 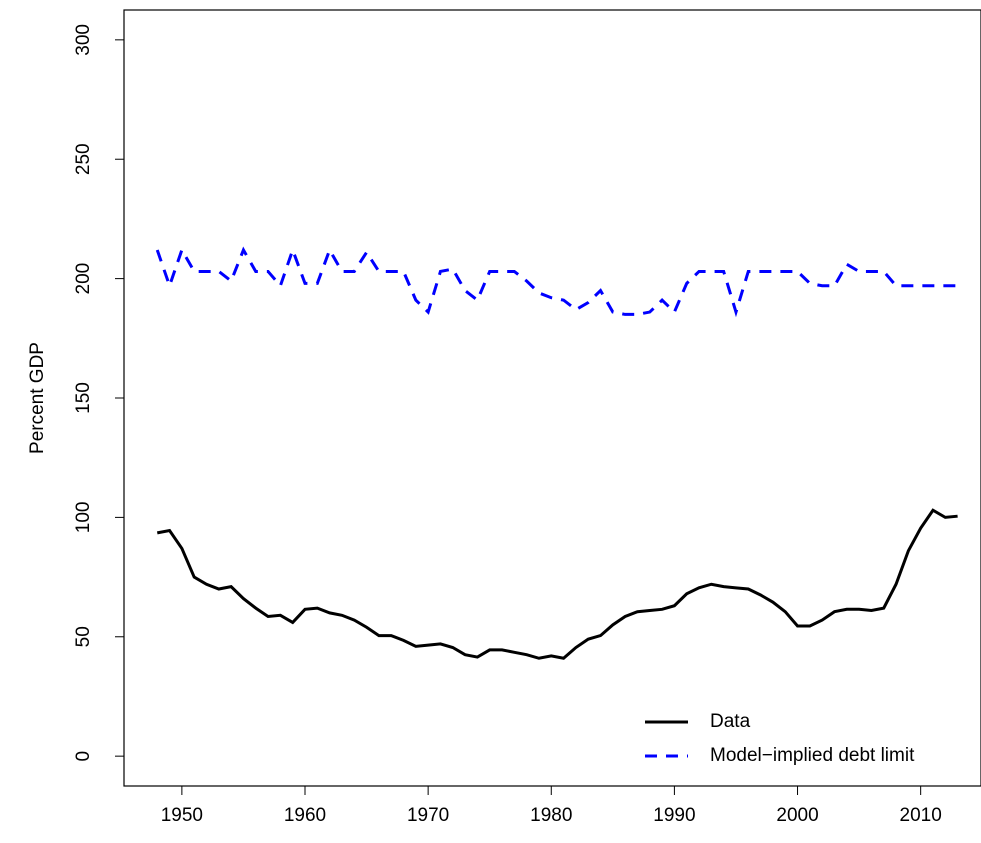 What do you see at coordinates (551, 815) in the screenshot?
I see `x-tick-label: 1980` at bounding box center [551, 815].